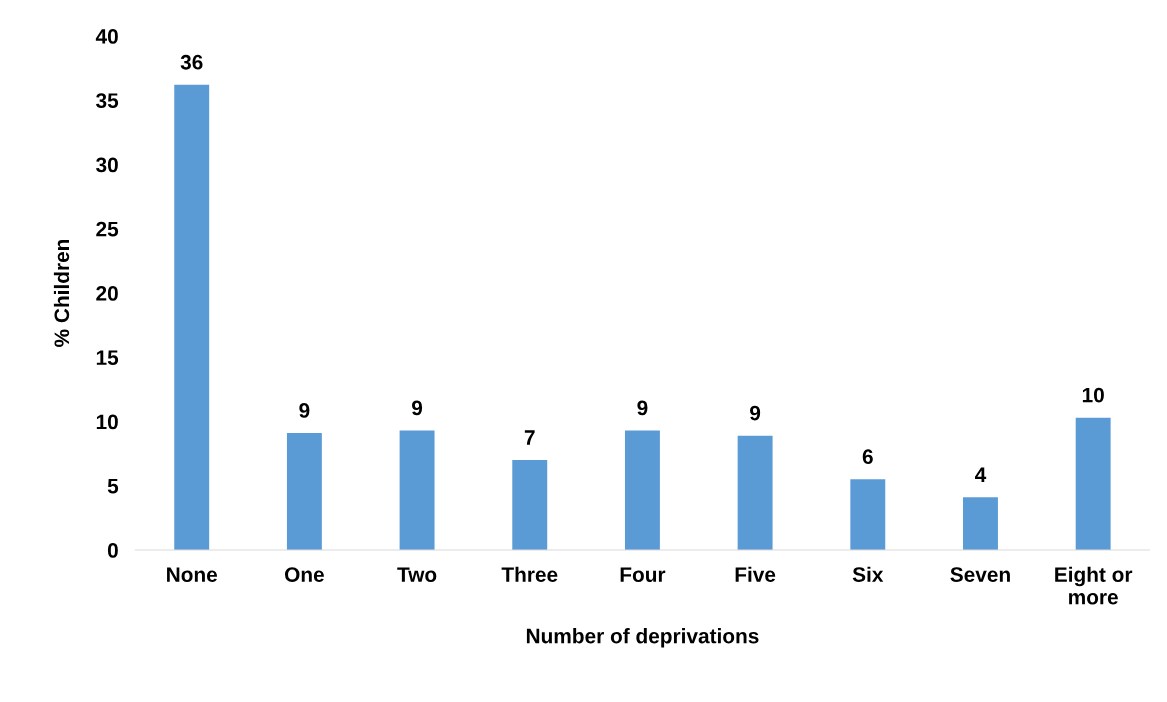 This screenshot has height=702, width=1167. Describe the element at coordinates (191, 62) in the screenshot. I see `data-label: 36` at that location.